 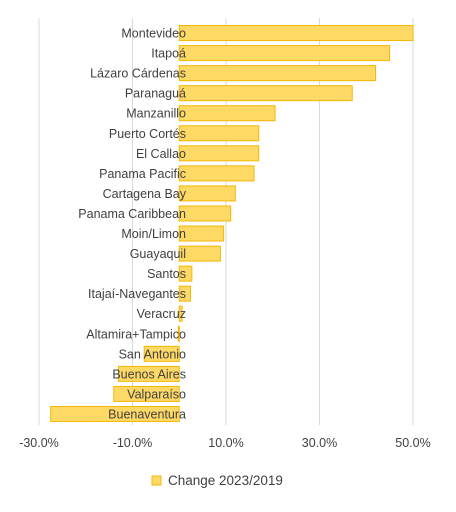 I want to click on category-label: Moin/Limon, so click(x=153, y=234).